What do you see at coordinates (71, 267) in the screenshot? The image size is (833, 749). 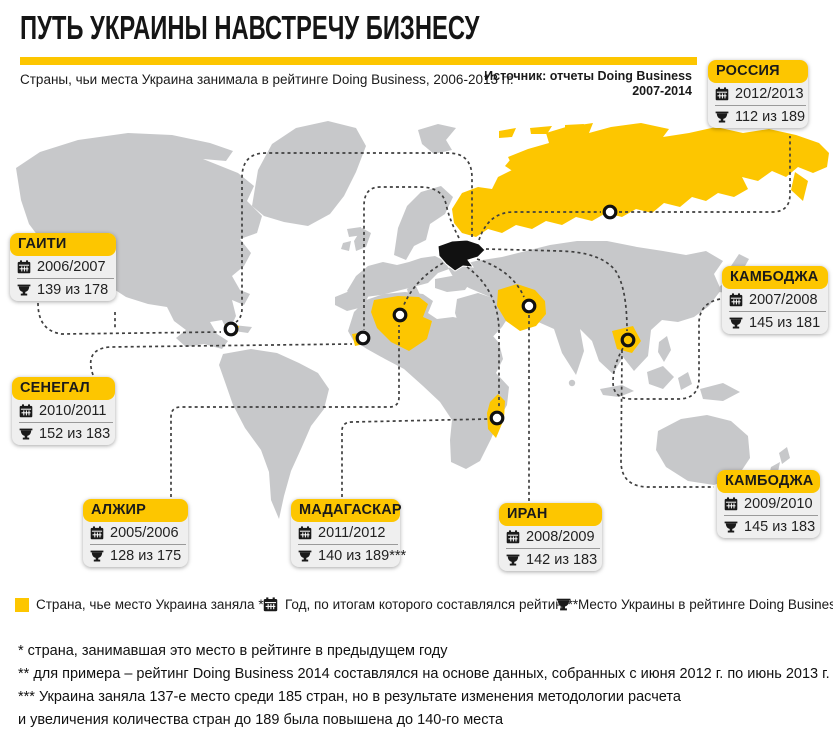 I see `callout-year: 2006/2007` at bounding box center [71, 267].